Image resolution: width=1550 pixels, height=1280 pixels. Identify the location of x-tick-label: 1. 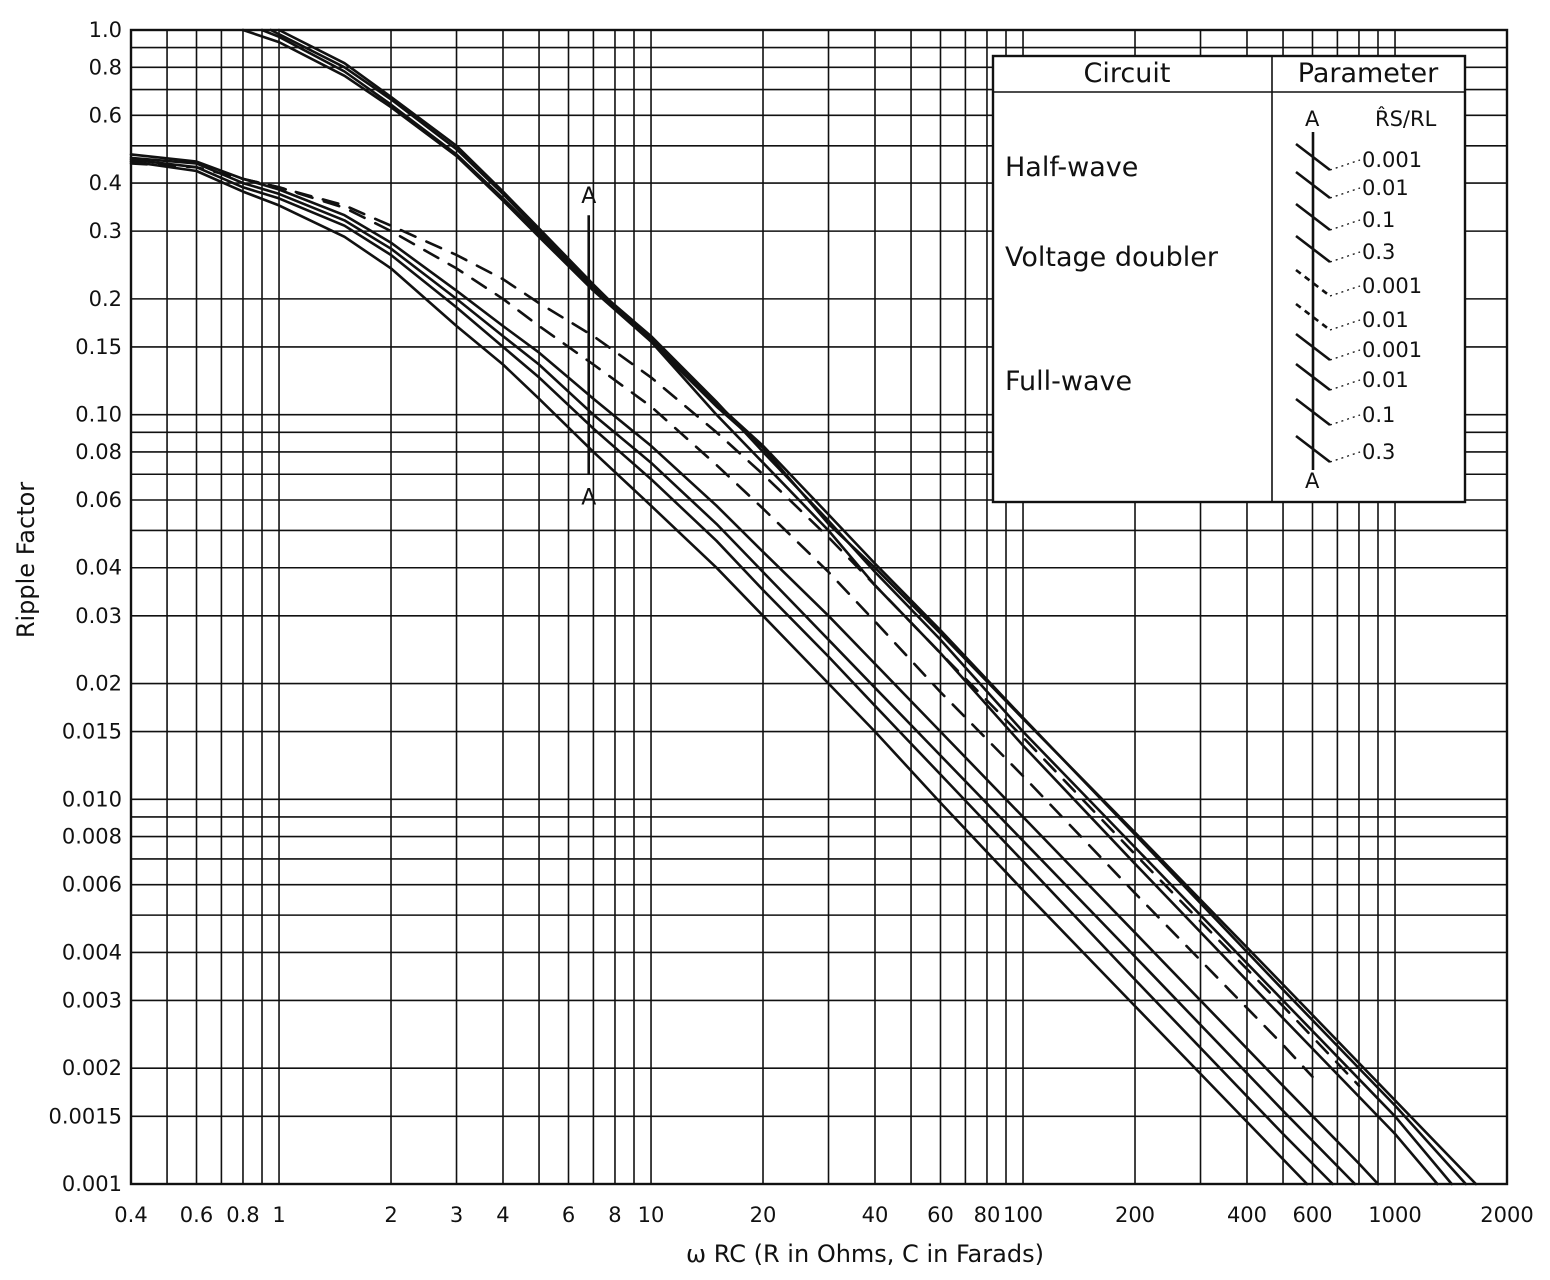
(278, 1215).